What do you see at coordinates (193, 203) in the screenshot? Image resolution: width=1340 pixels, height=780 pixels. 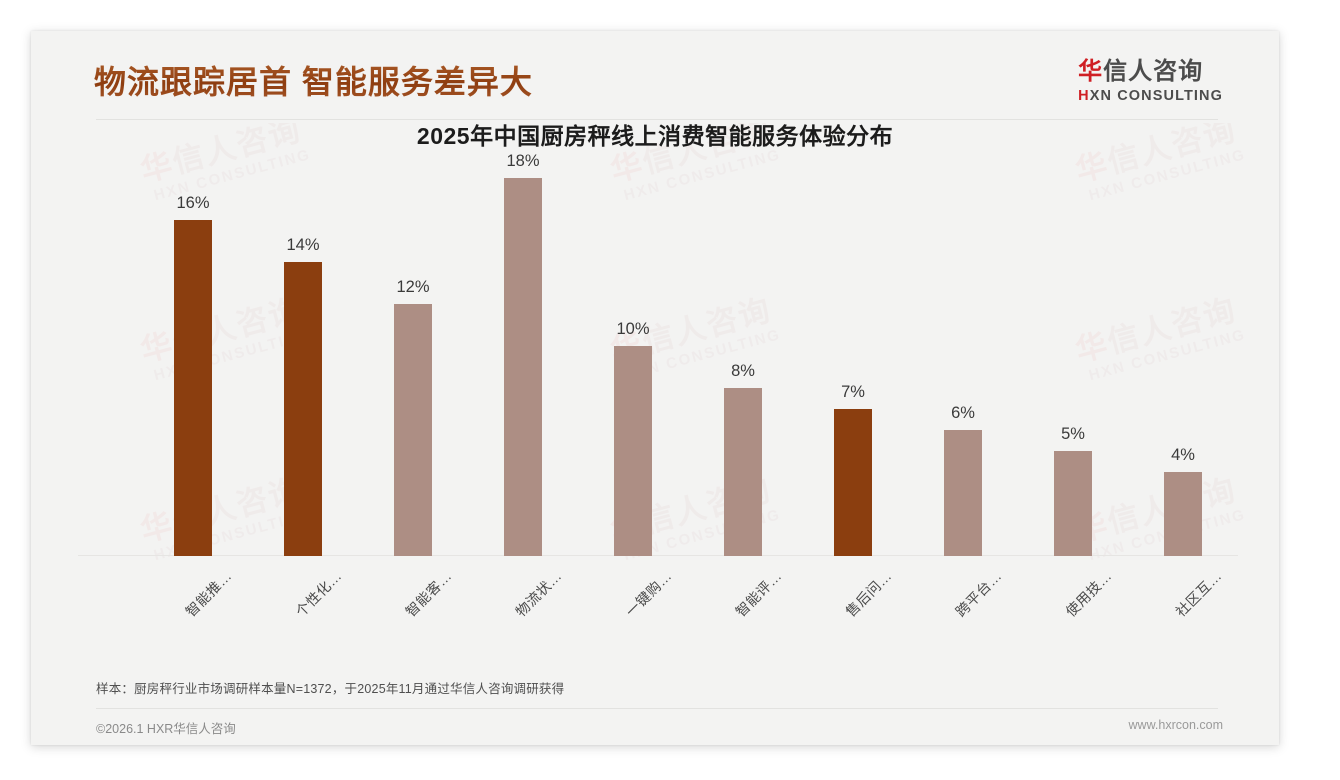 I see `bar-value-label: 16%` at bounding box center [193, 203].